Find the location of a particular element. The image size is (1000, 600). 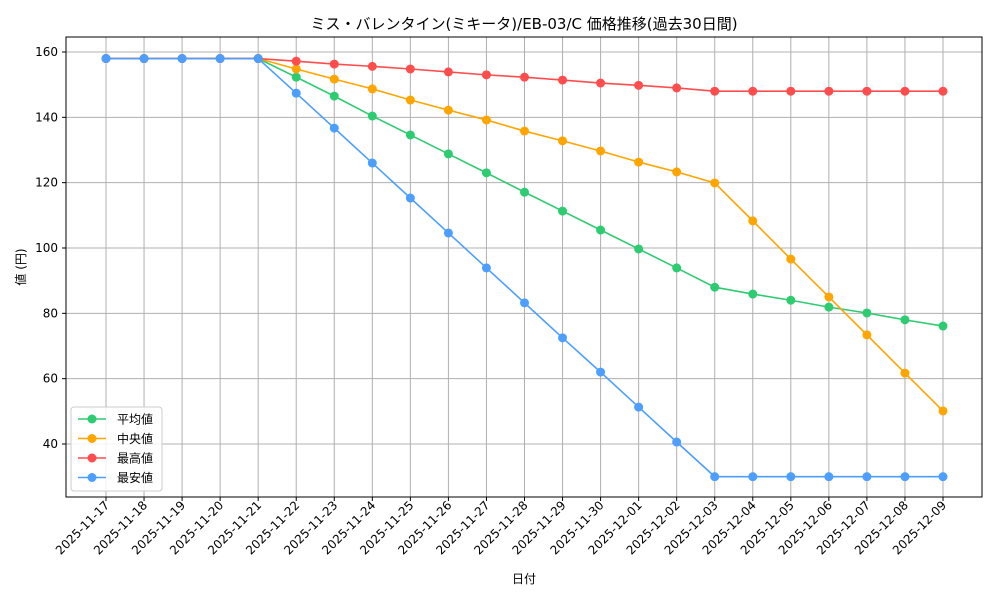

y-tick-label: 120 is located at coordinates (46, 183).